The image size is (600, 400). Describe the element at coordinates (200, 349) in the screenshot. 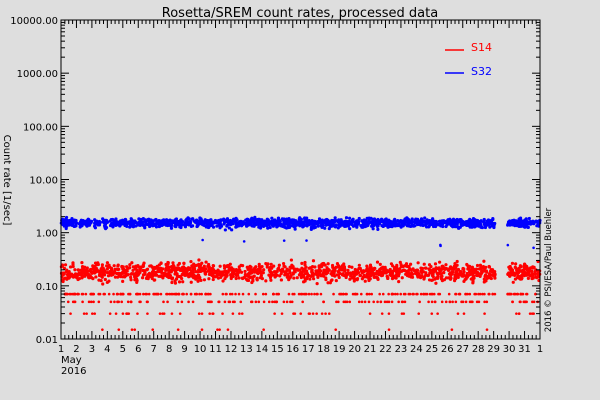

I see `x-tick-label: 10` at that location.